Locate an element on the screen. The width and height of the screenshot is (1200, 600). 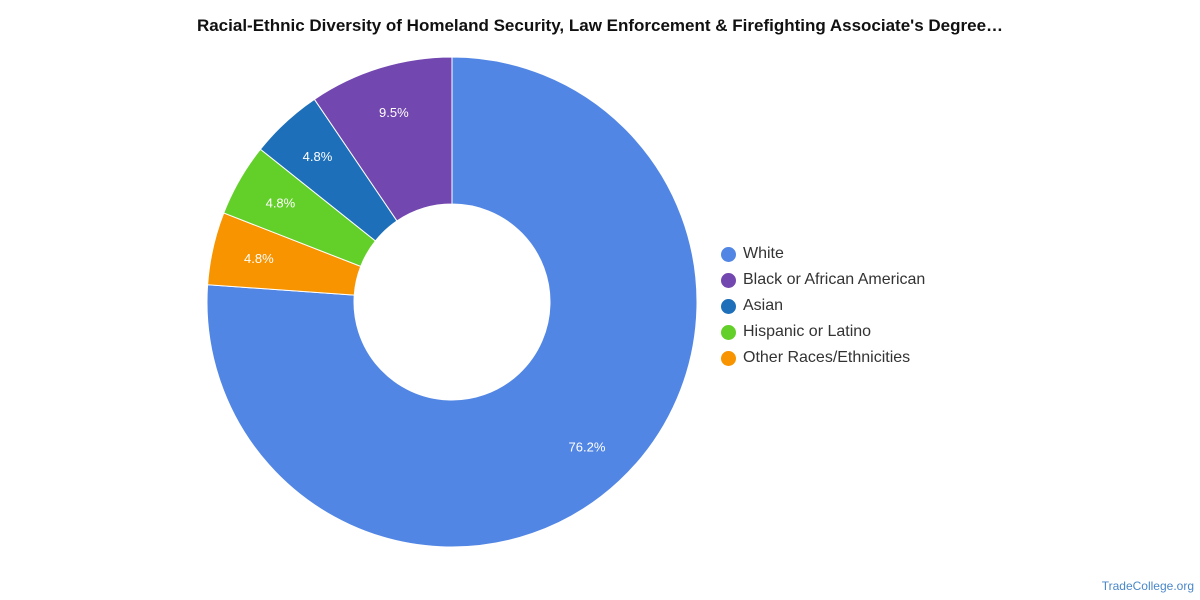
legend-label: Black or African American is located at coordinates (834, 279).